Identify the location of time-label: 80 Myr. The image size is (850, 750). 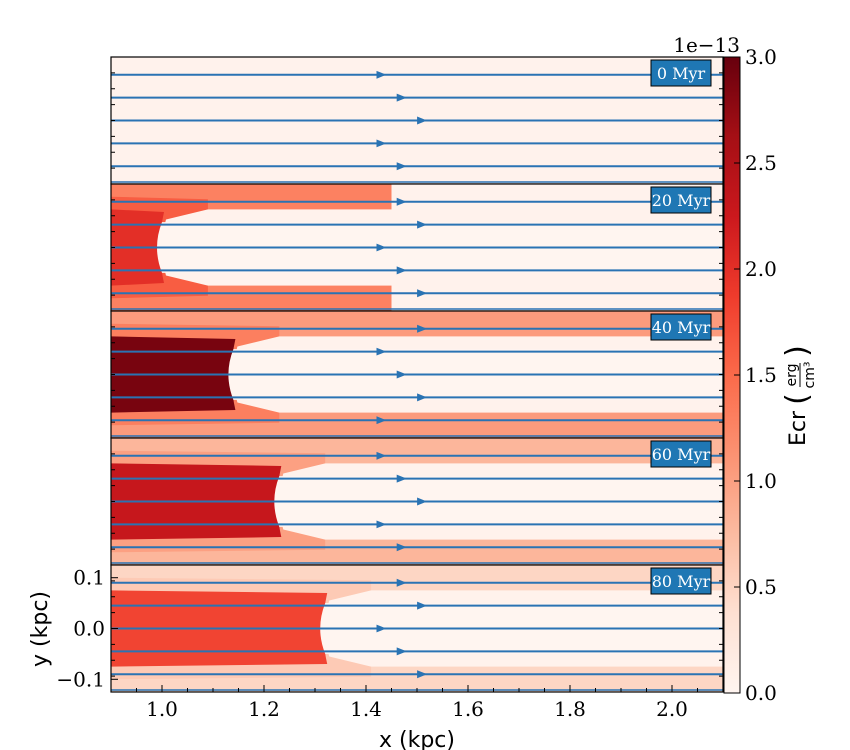
(681, 581).